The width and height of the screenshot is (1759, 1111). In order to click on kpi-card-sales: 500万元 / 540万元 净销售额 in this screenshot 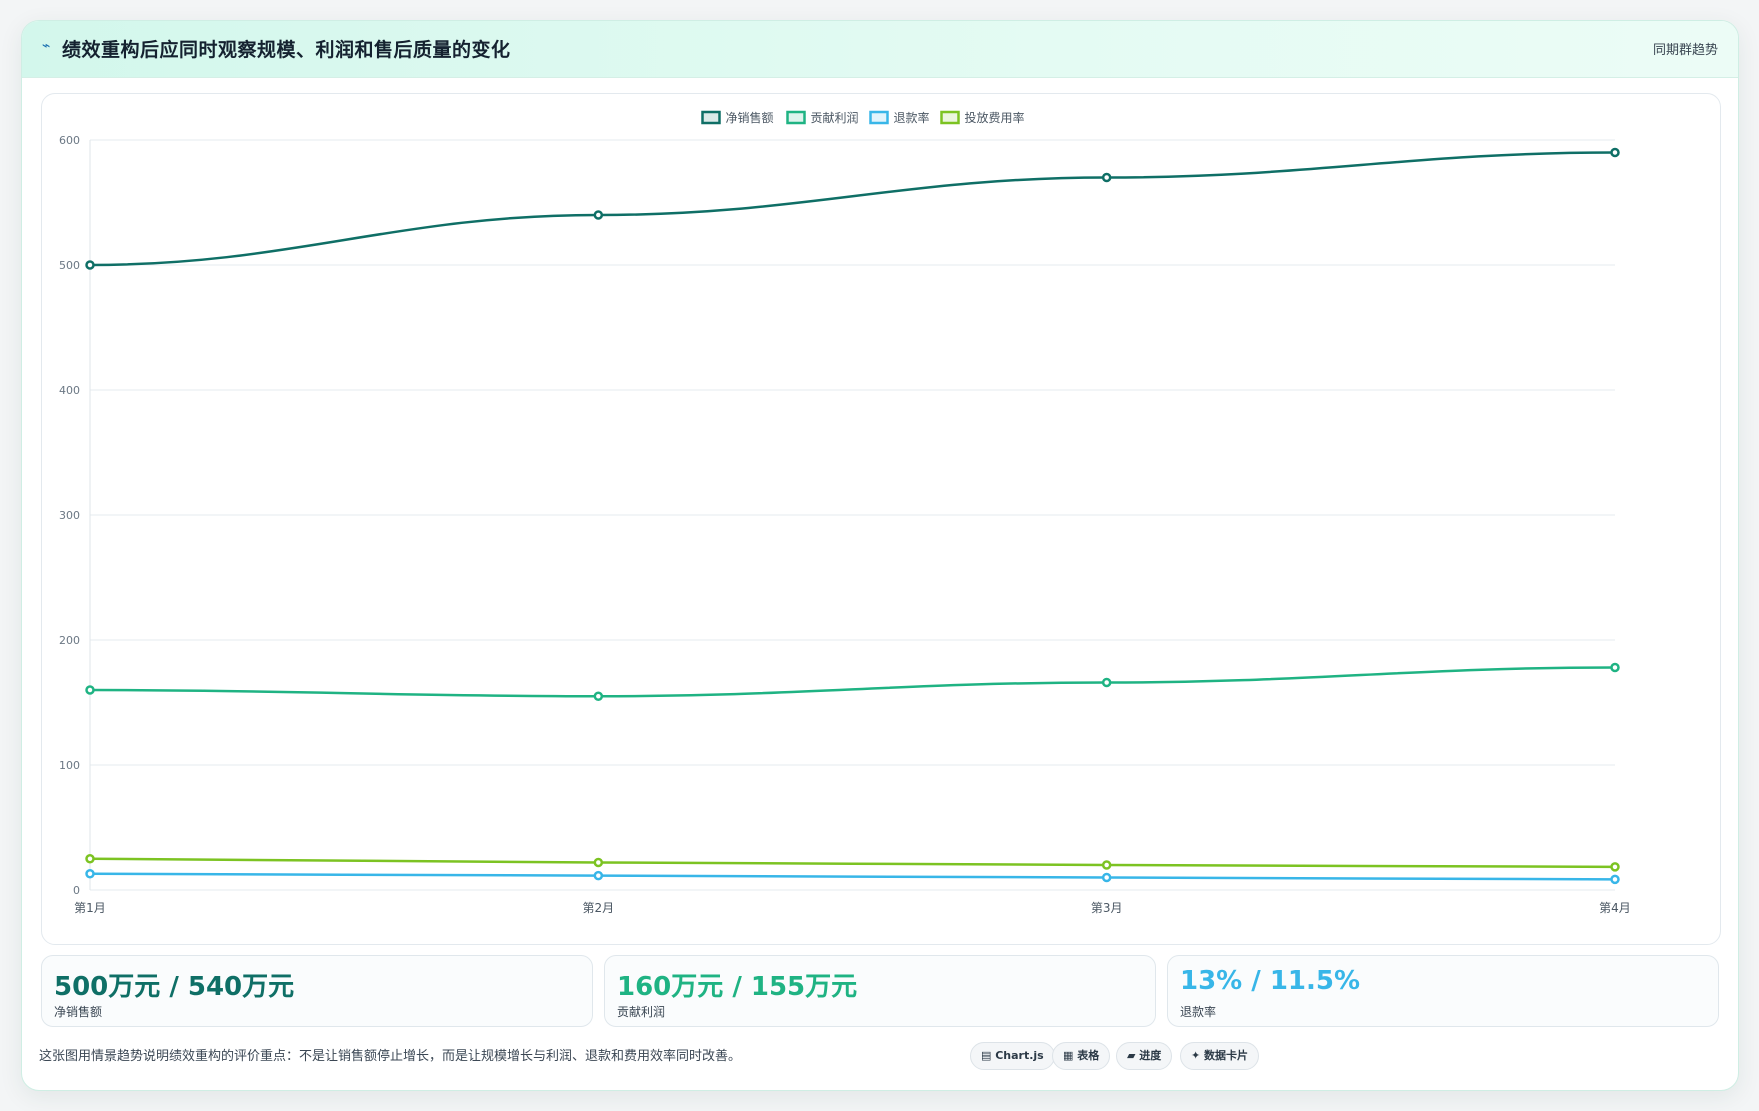, I will do `click(317, 991)`.